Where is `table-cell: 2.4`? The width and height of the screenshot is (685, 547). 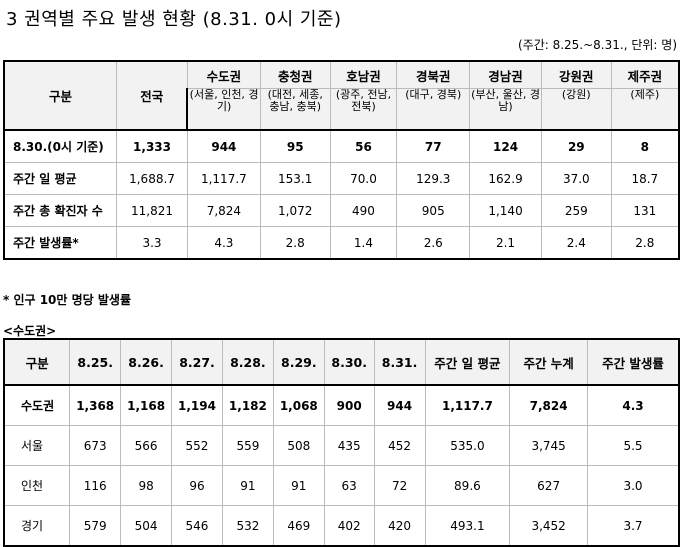 table-cell: 2.4 is located at coordinates (576, 242).